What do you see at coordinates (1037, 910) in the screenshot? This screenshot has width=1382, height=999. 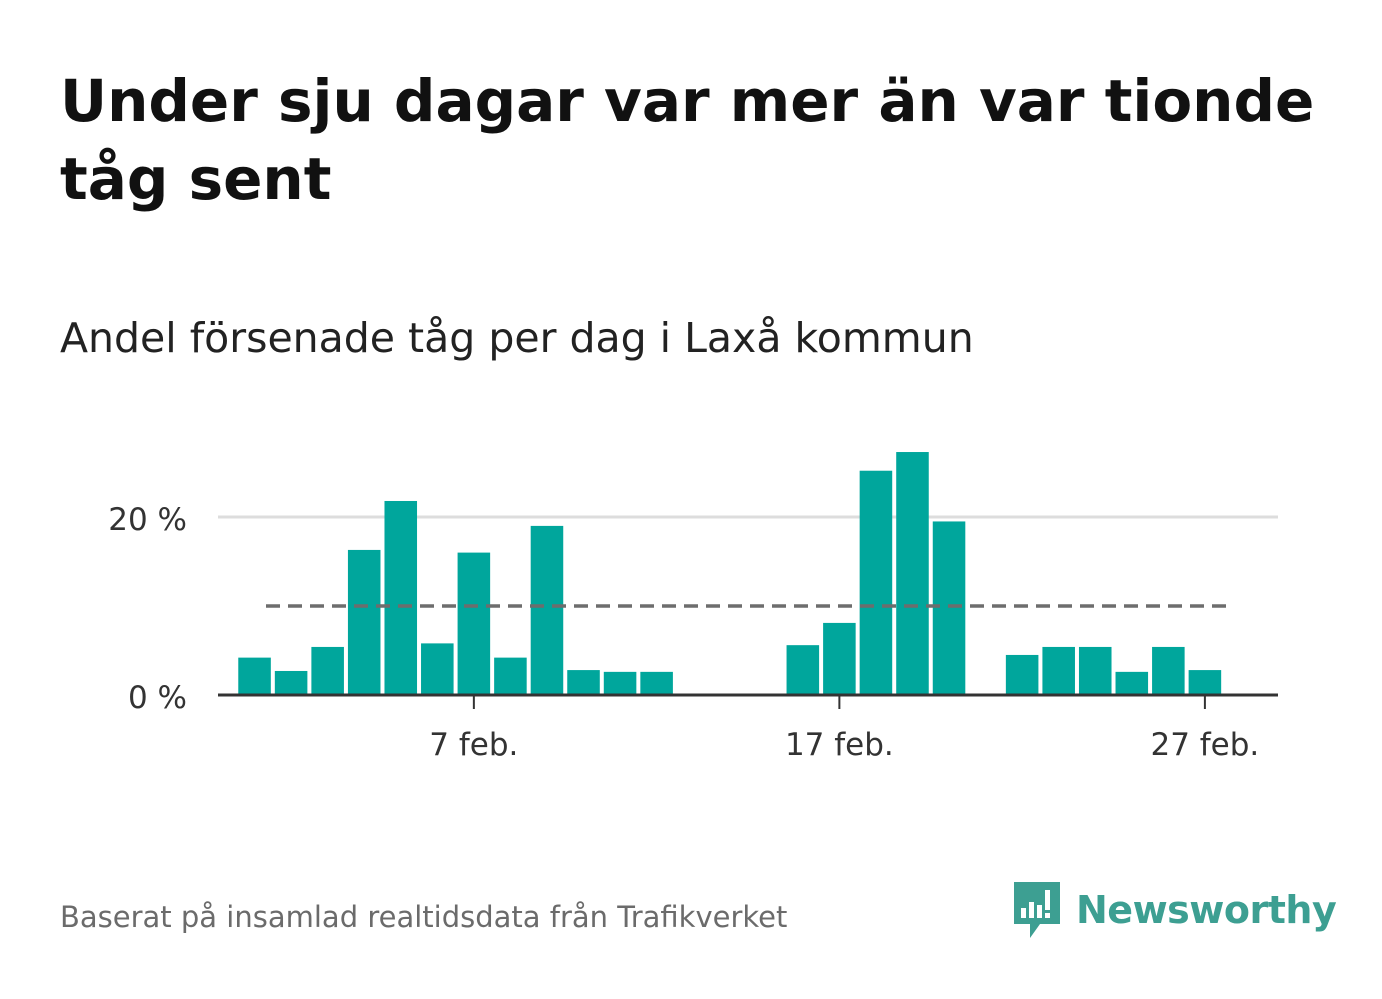 I see `newsworthy-logo-icon` at bounding box center [1037, 910].